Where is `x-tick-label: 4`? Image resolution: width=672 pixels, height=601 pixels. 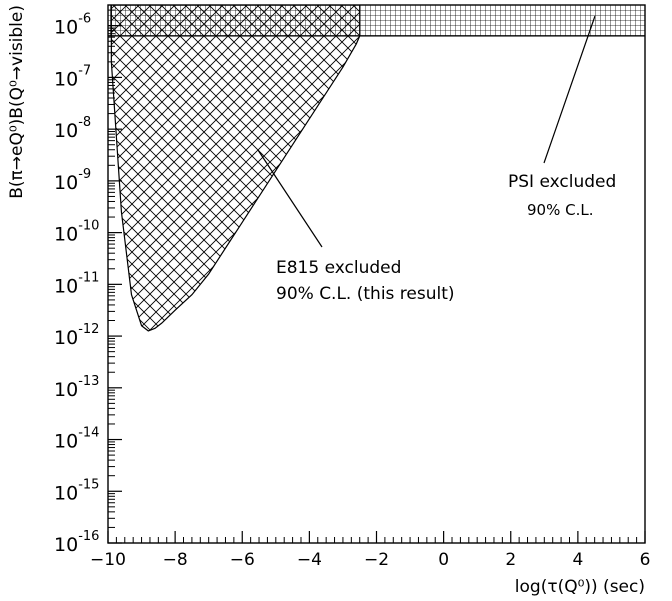
x-tick-label: 4 is located at coordinates (577, 560).